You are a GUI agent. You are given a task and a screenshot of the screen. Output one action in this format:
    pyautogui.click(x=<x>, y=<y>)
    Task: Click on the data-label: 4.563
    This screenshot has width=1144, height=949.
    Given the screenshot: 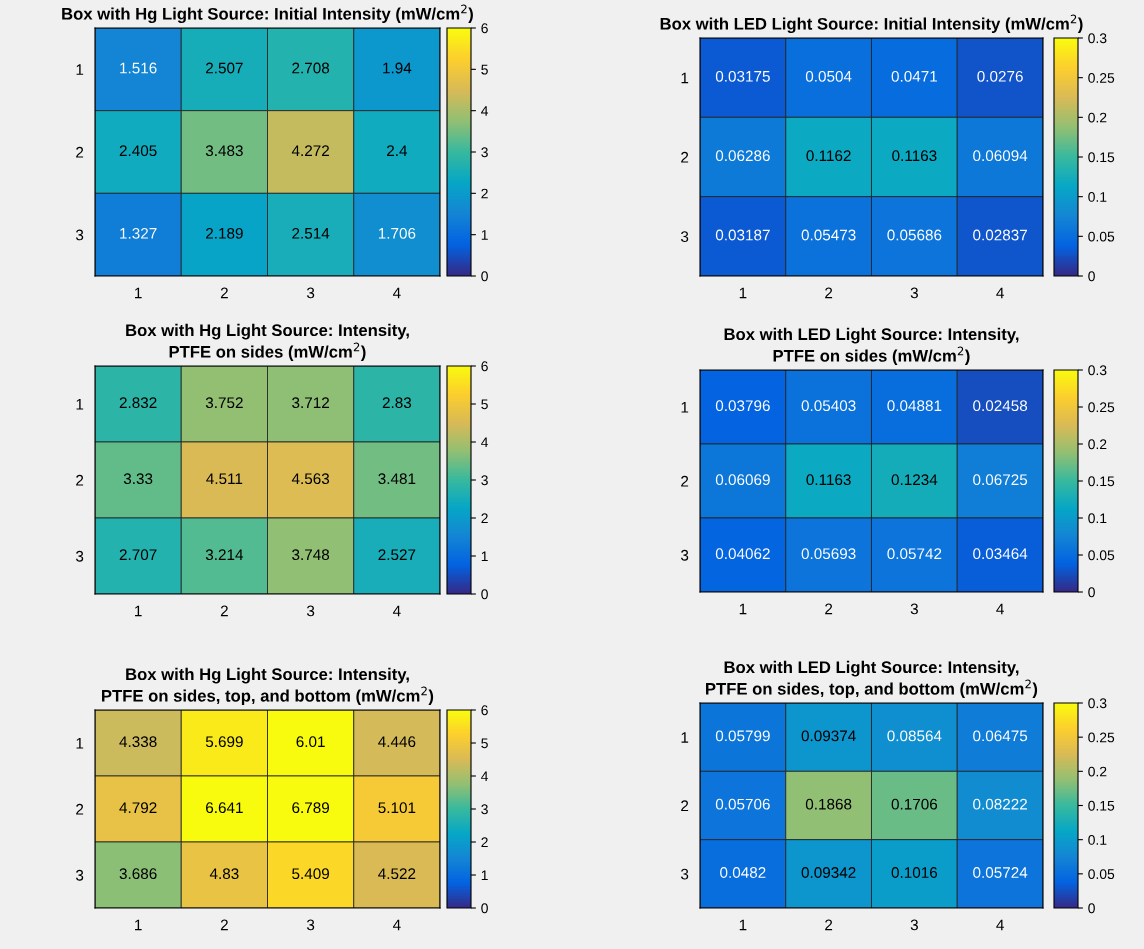 What is the action you would take?
    pyautogui.click(x=310, y=479)
    